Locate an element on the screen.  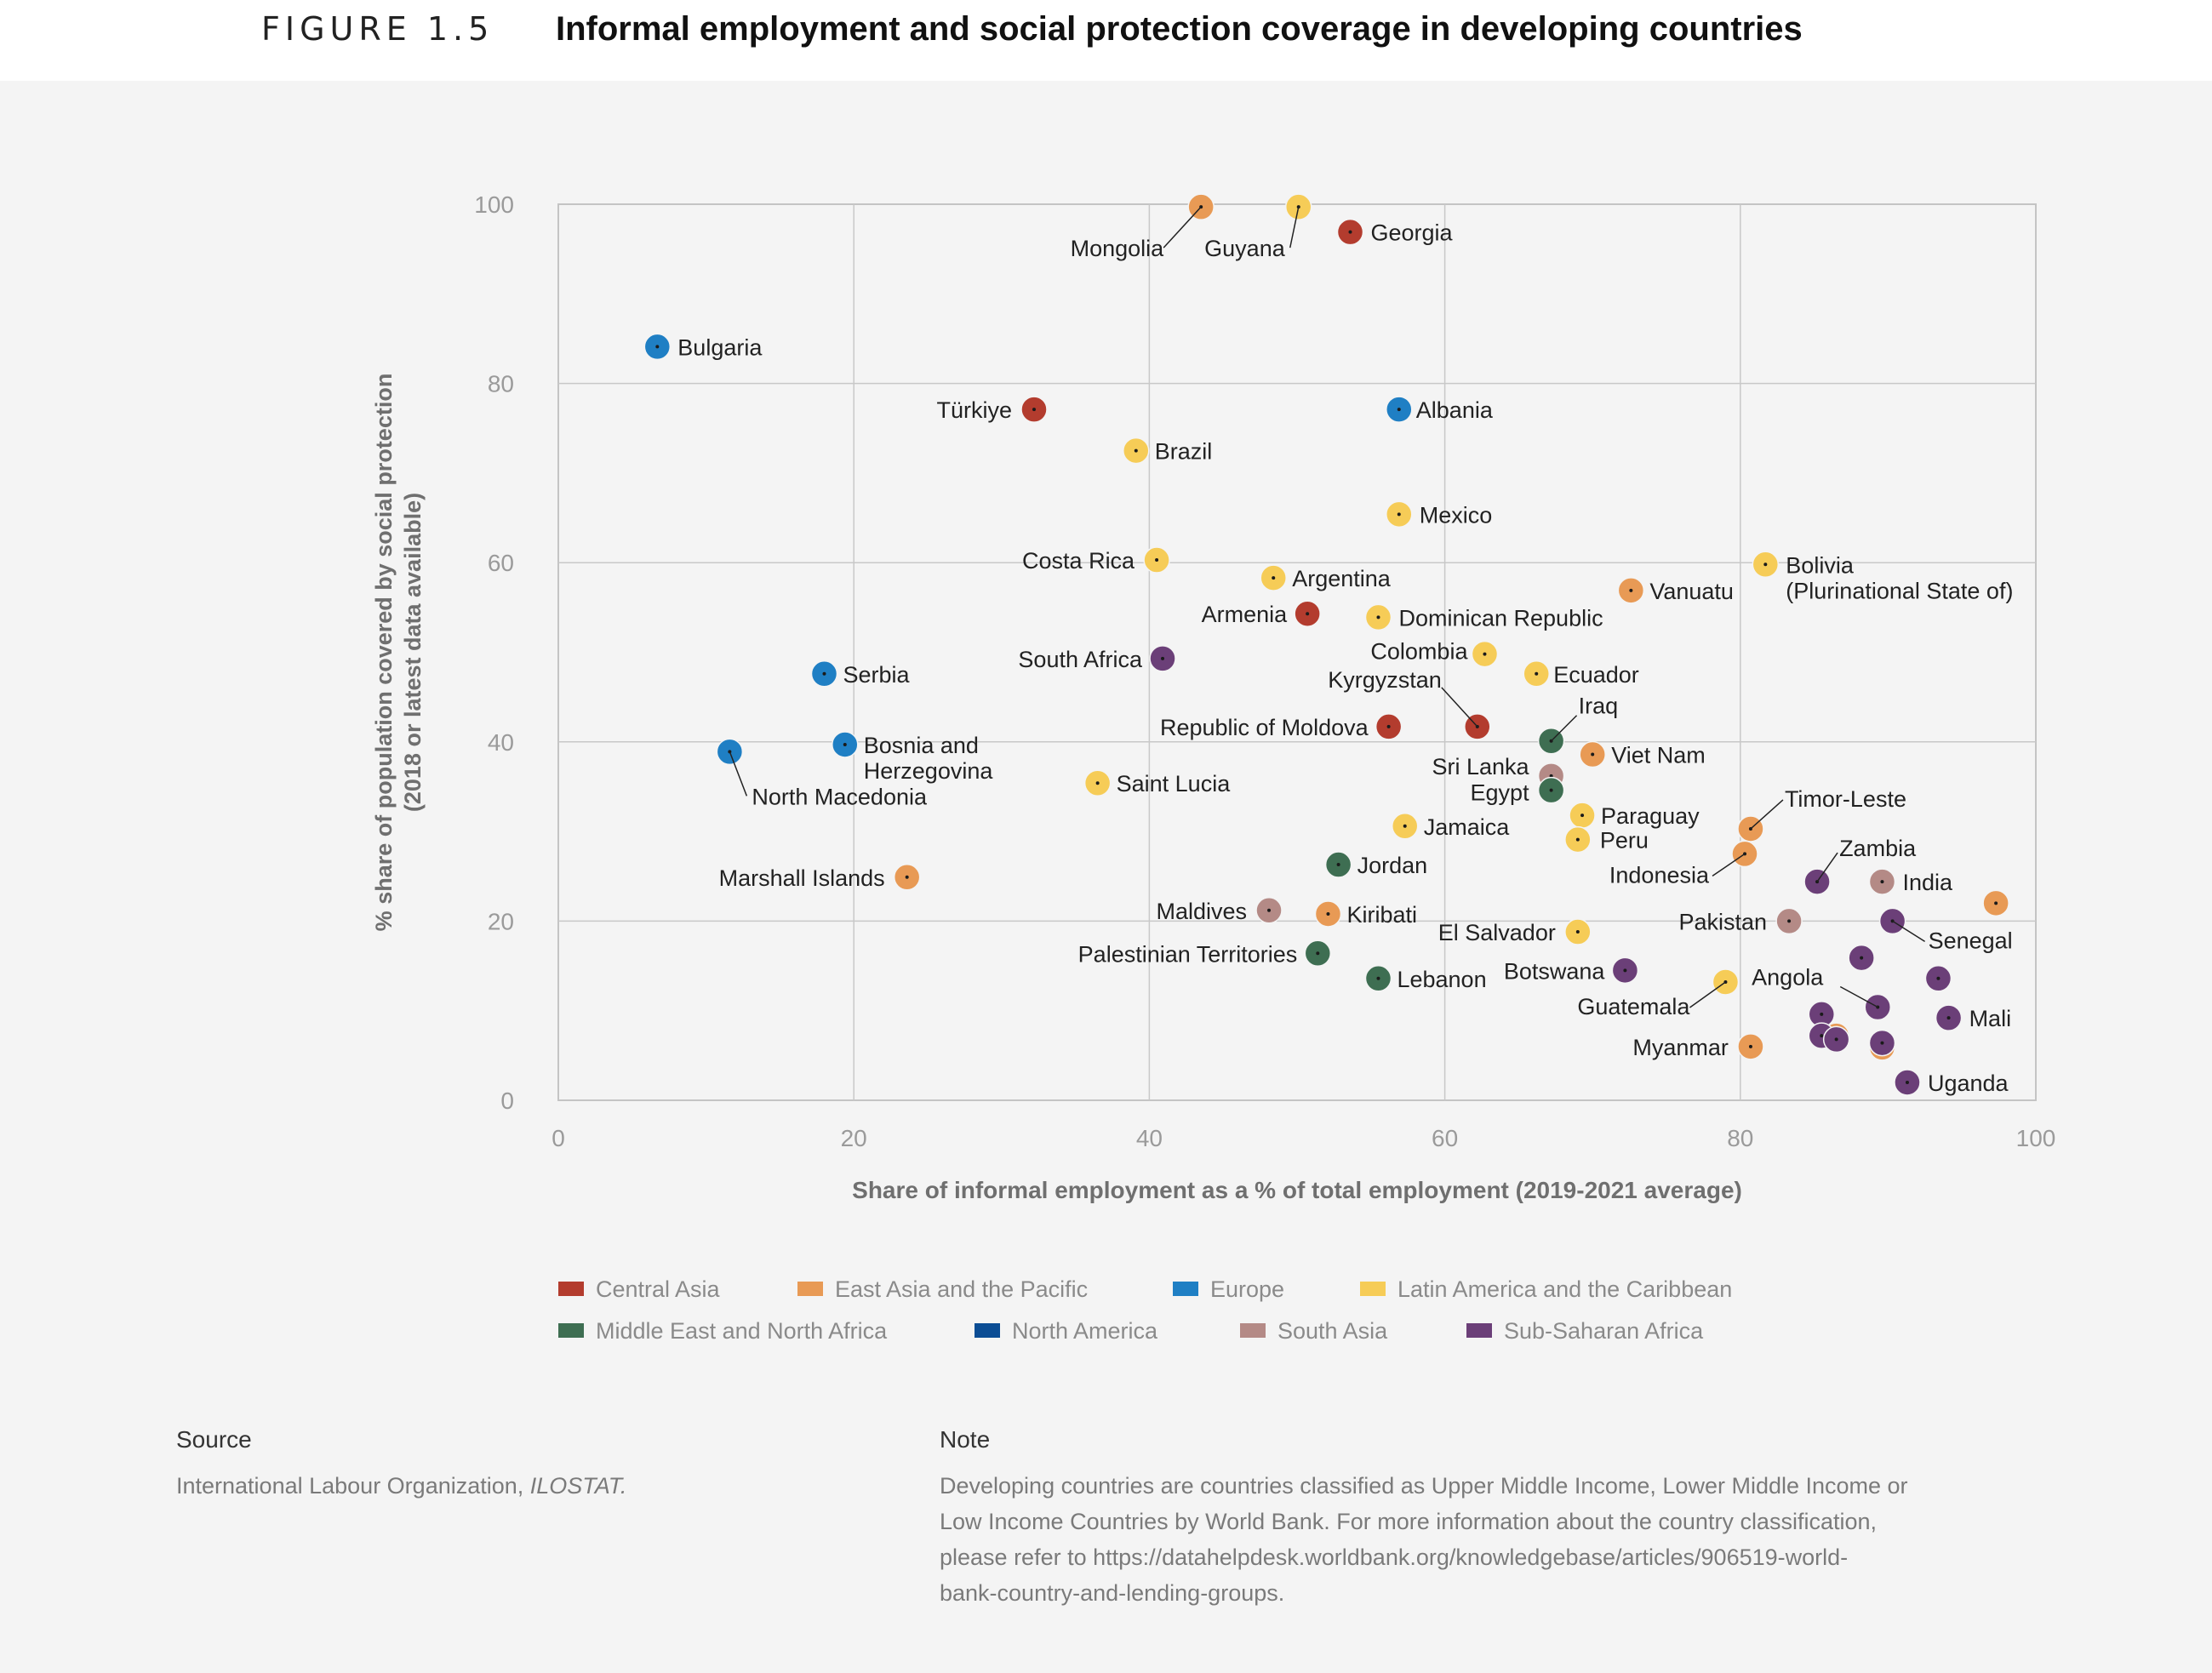
point-label: South Africa is located at coordinates (1080, 659).